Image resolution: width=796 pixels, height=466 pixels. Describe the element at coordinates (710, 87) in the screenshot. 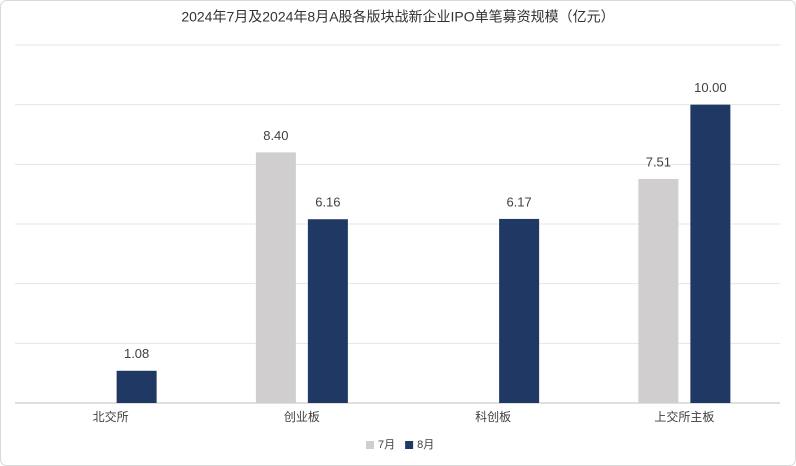

I see `value-label: 10.00` at that location.